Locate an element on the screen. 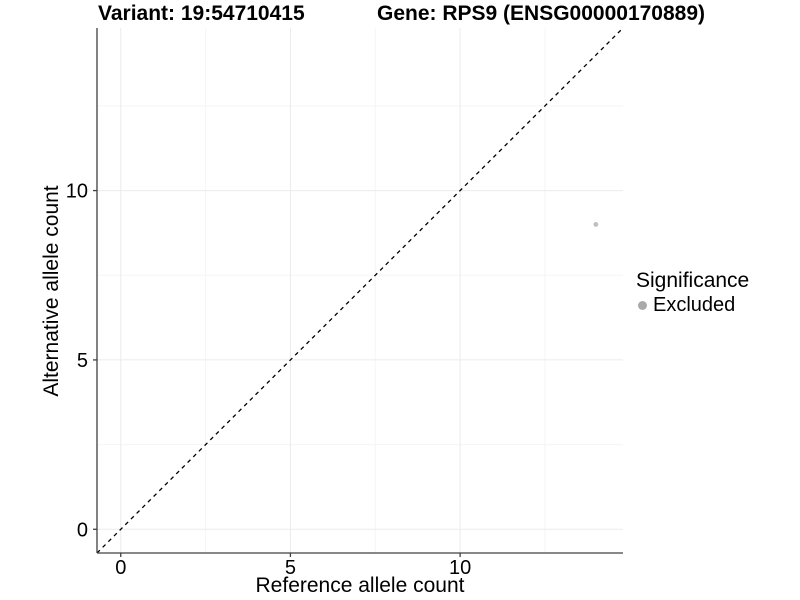  legend-item-label: Excluded is located at coordinates (694, 305).